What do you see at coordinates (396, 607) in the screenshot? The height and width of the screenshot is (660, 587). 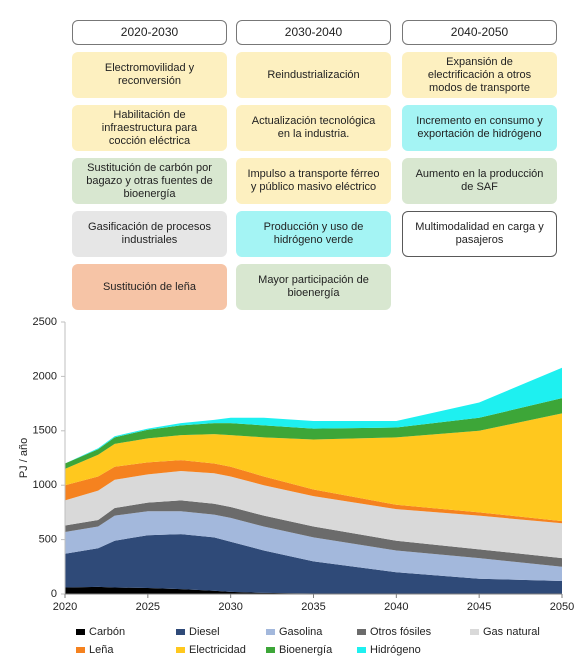 I see `x-tick-label: 2040` at bounding box center [396, 607].